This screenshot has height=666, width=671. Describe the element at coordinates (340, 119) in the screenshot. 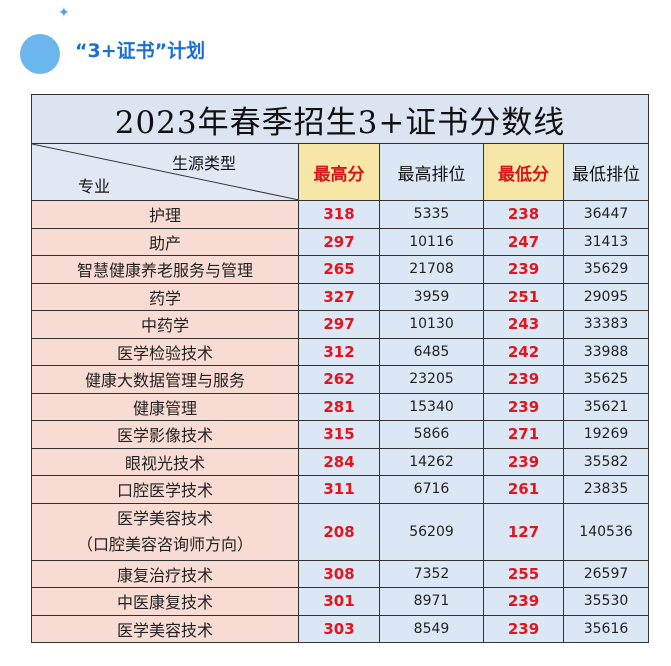

I see `table-title: 2023年春季招生3+证书分数线` at that location.